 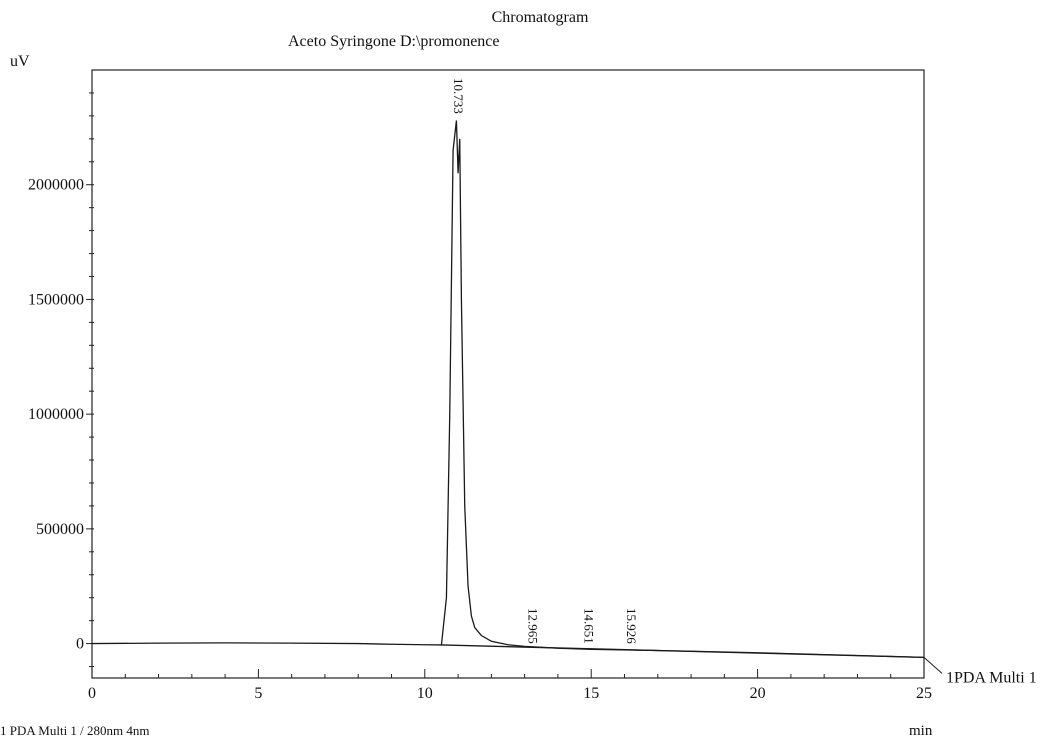 What do you see at coordinates (631, 626) in the screenshot?
I see `peak-label-3: 15.926` at bounding box center [631, 626].